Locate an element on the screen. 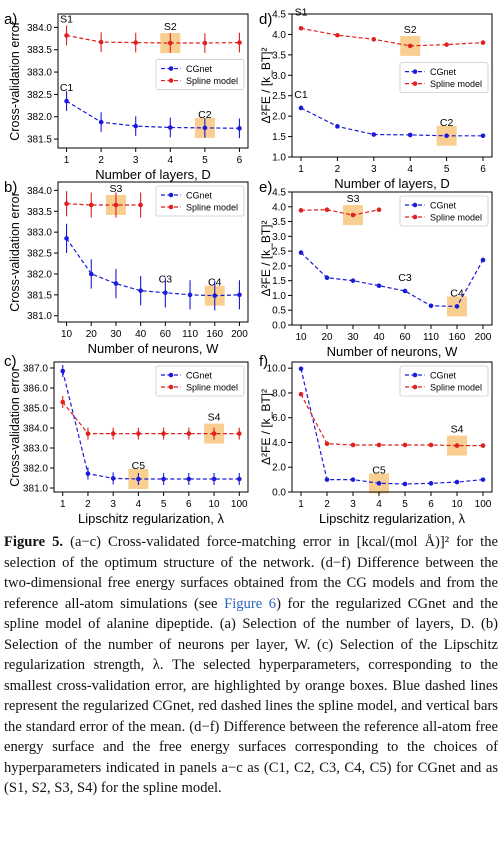  y-tick-label: 4.5 is located at coordinates (279, 193).